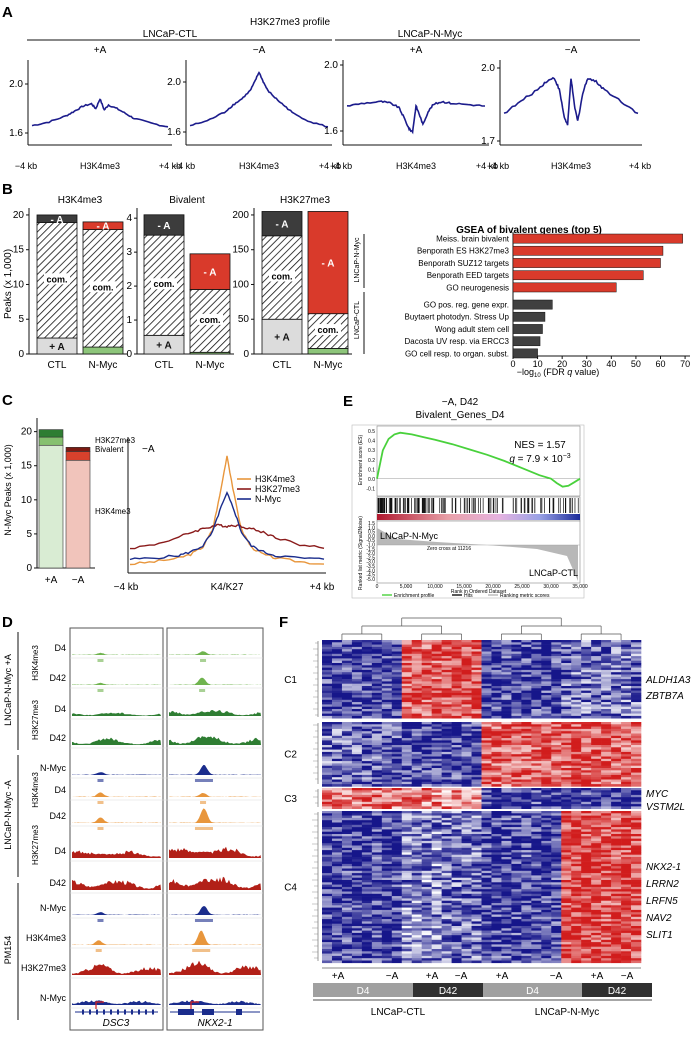 The height and width of the screenshot is (1044, 700). Describe the element at coordinates (116, 684) in the screenshot. I see `coverage-track` at that location.